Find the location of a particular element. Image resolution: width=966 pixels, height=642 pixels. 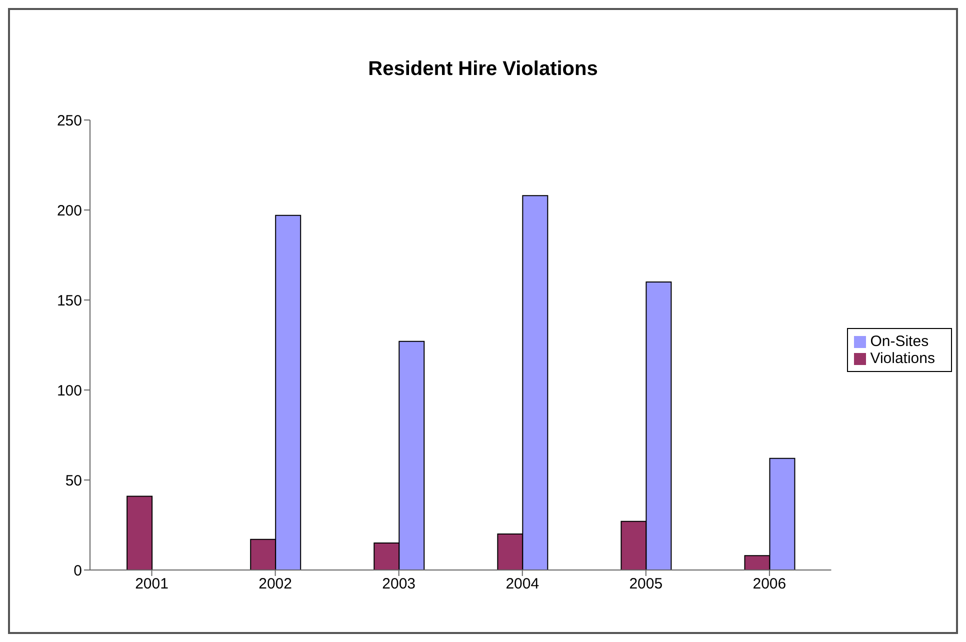

x-tick-label: 2002 is located at coordinates (275, 584).